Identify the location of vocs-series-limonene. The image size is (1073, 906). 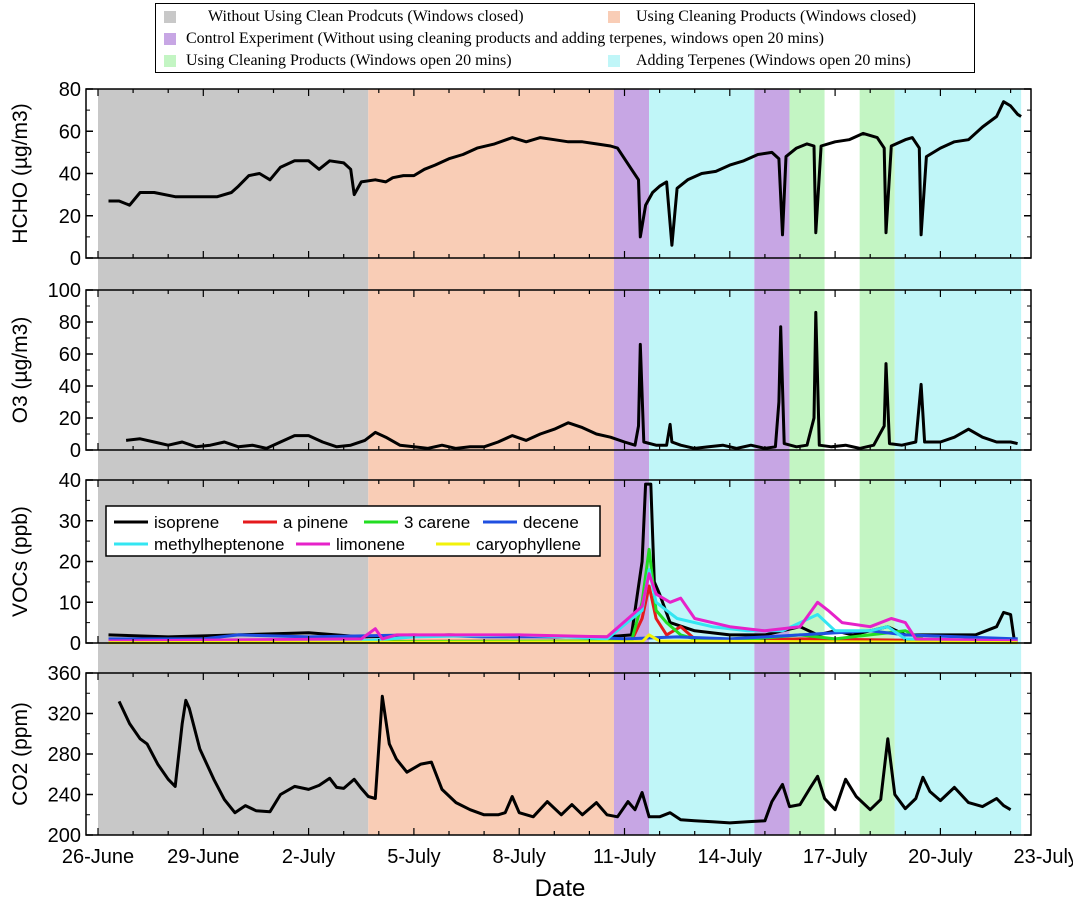
(563, 607).